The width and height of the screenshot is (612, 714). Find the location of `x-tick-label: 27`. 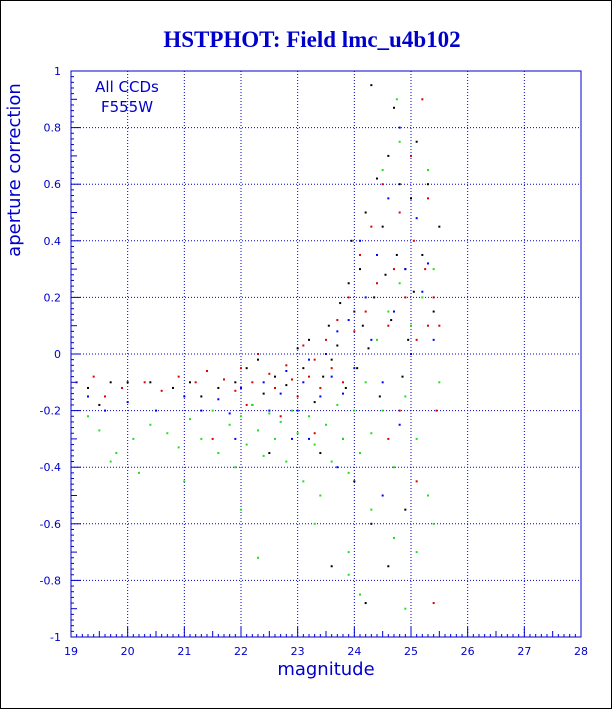

x-tick-label: 27 is located at coordinates (524, 651).